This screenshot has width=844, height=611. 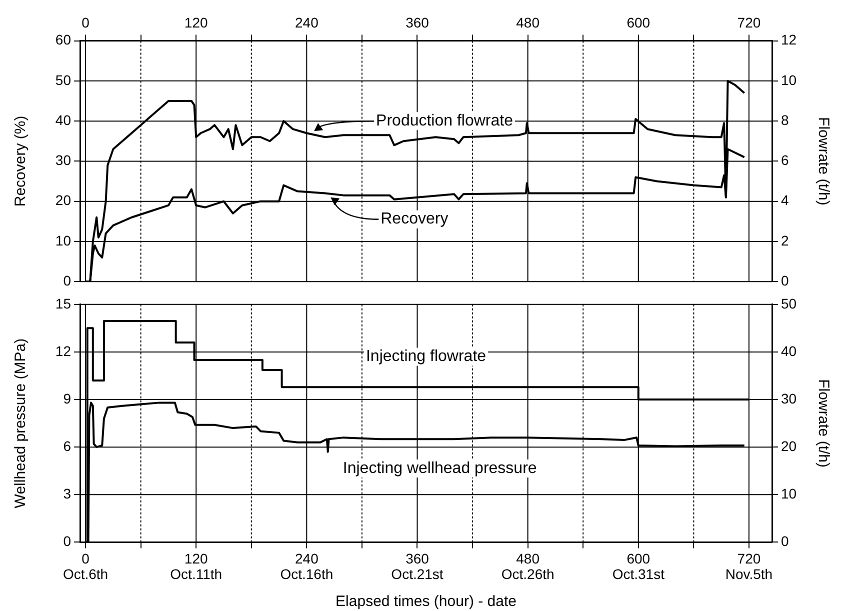 I want to click on y-tick-label: 10, so click(x=63, y=240).